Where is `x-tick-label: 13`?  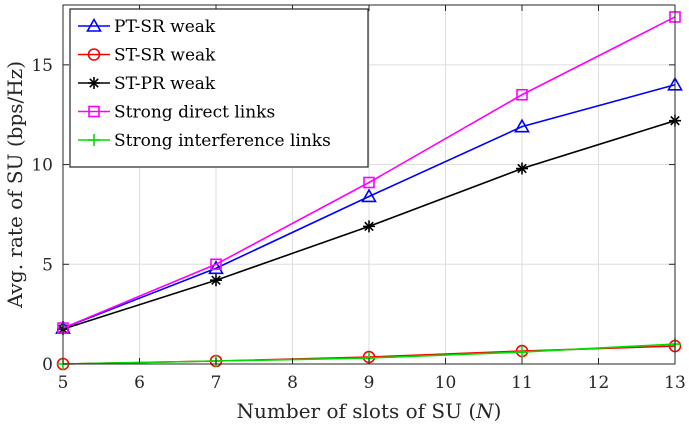 x-tick-label: 13 is located at coordinates (675, 383).